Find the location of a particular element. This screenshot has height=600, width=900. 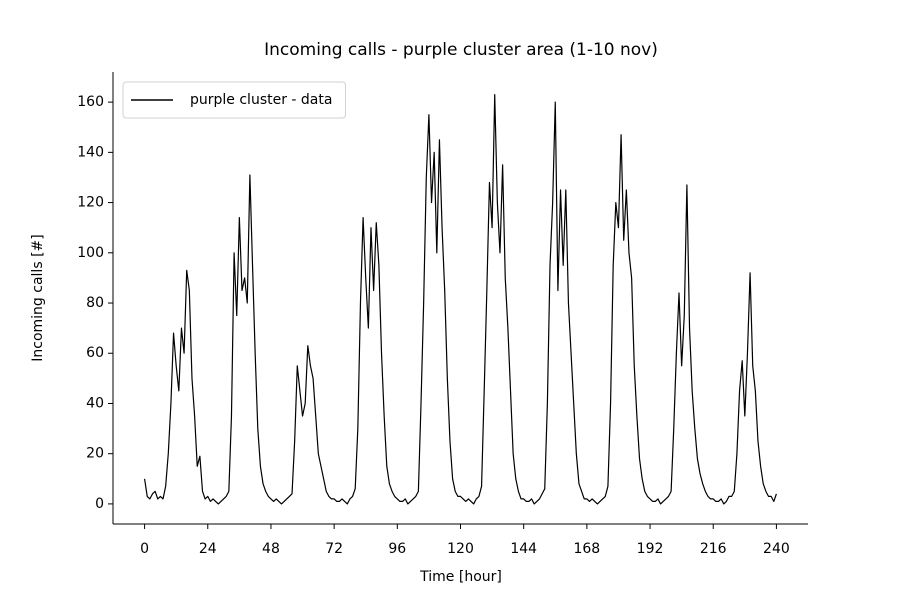

x-tick-label: 96 is located at coordinates (397, 549).